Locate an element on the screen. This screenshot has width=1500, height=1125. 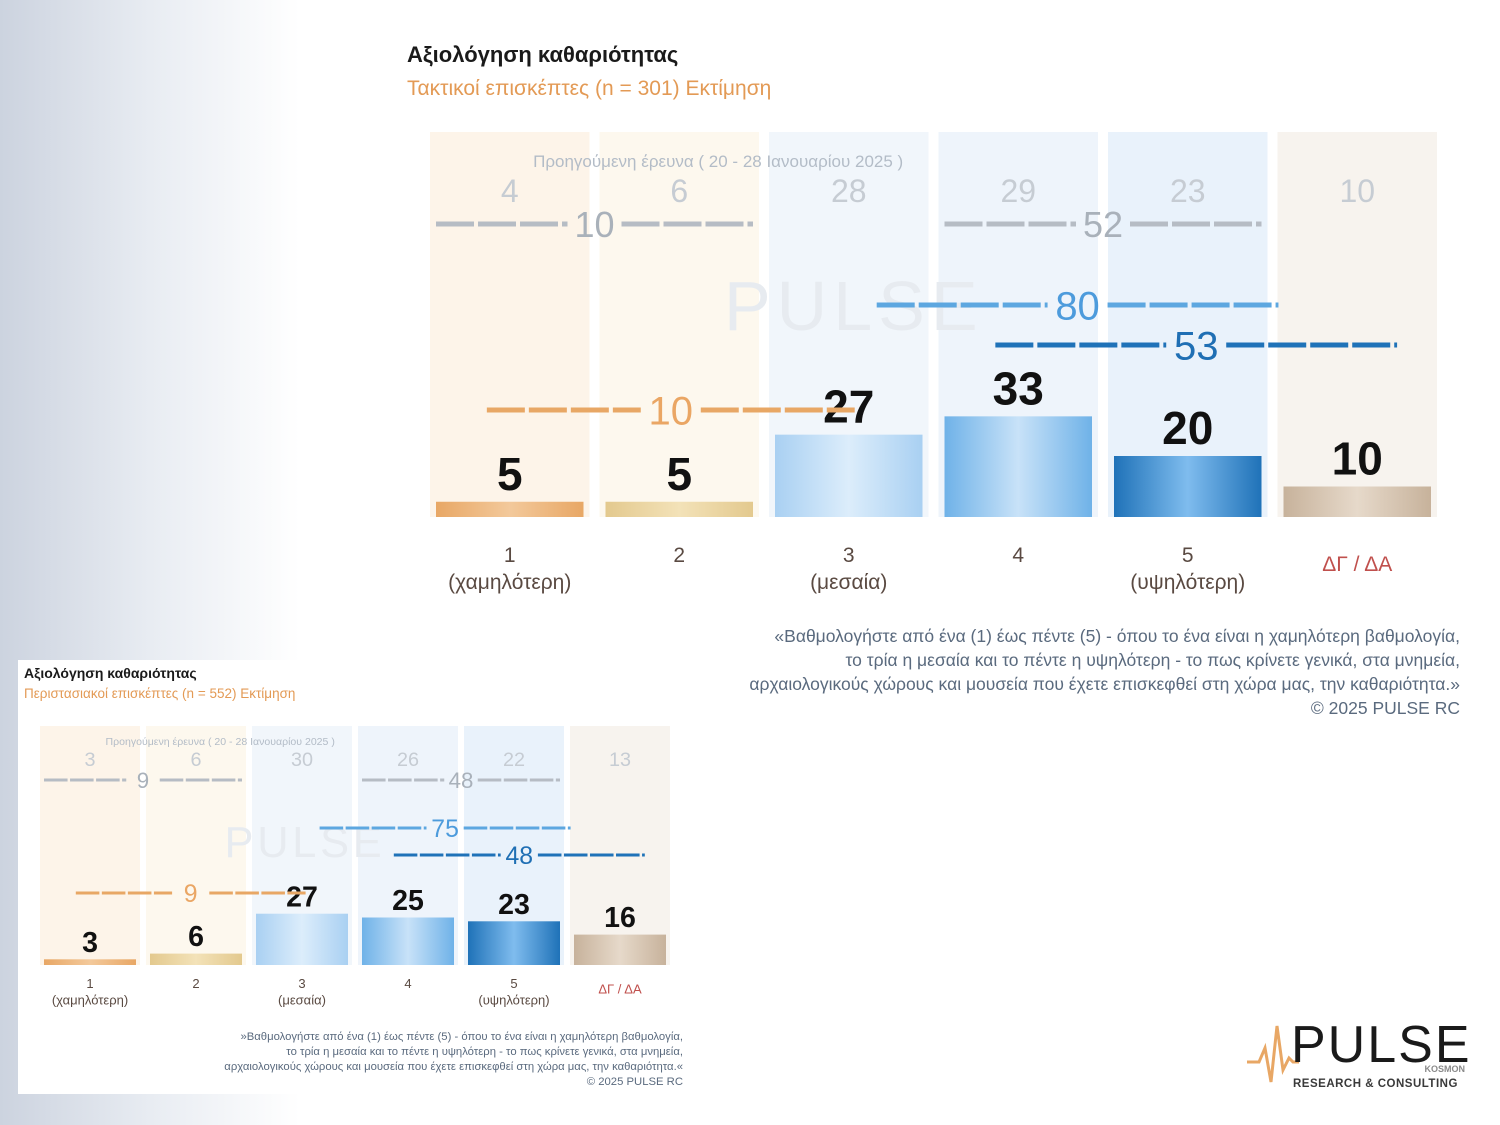
pulse-wave-icon is located at coordinates (1273, 1054).